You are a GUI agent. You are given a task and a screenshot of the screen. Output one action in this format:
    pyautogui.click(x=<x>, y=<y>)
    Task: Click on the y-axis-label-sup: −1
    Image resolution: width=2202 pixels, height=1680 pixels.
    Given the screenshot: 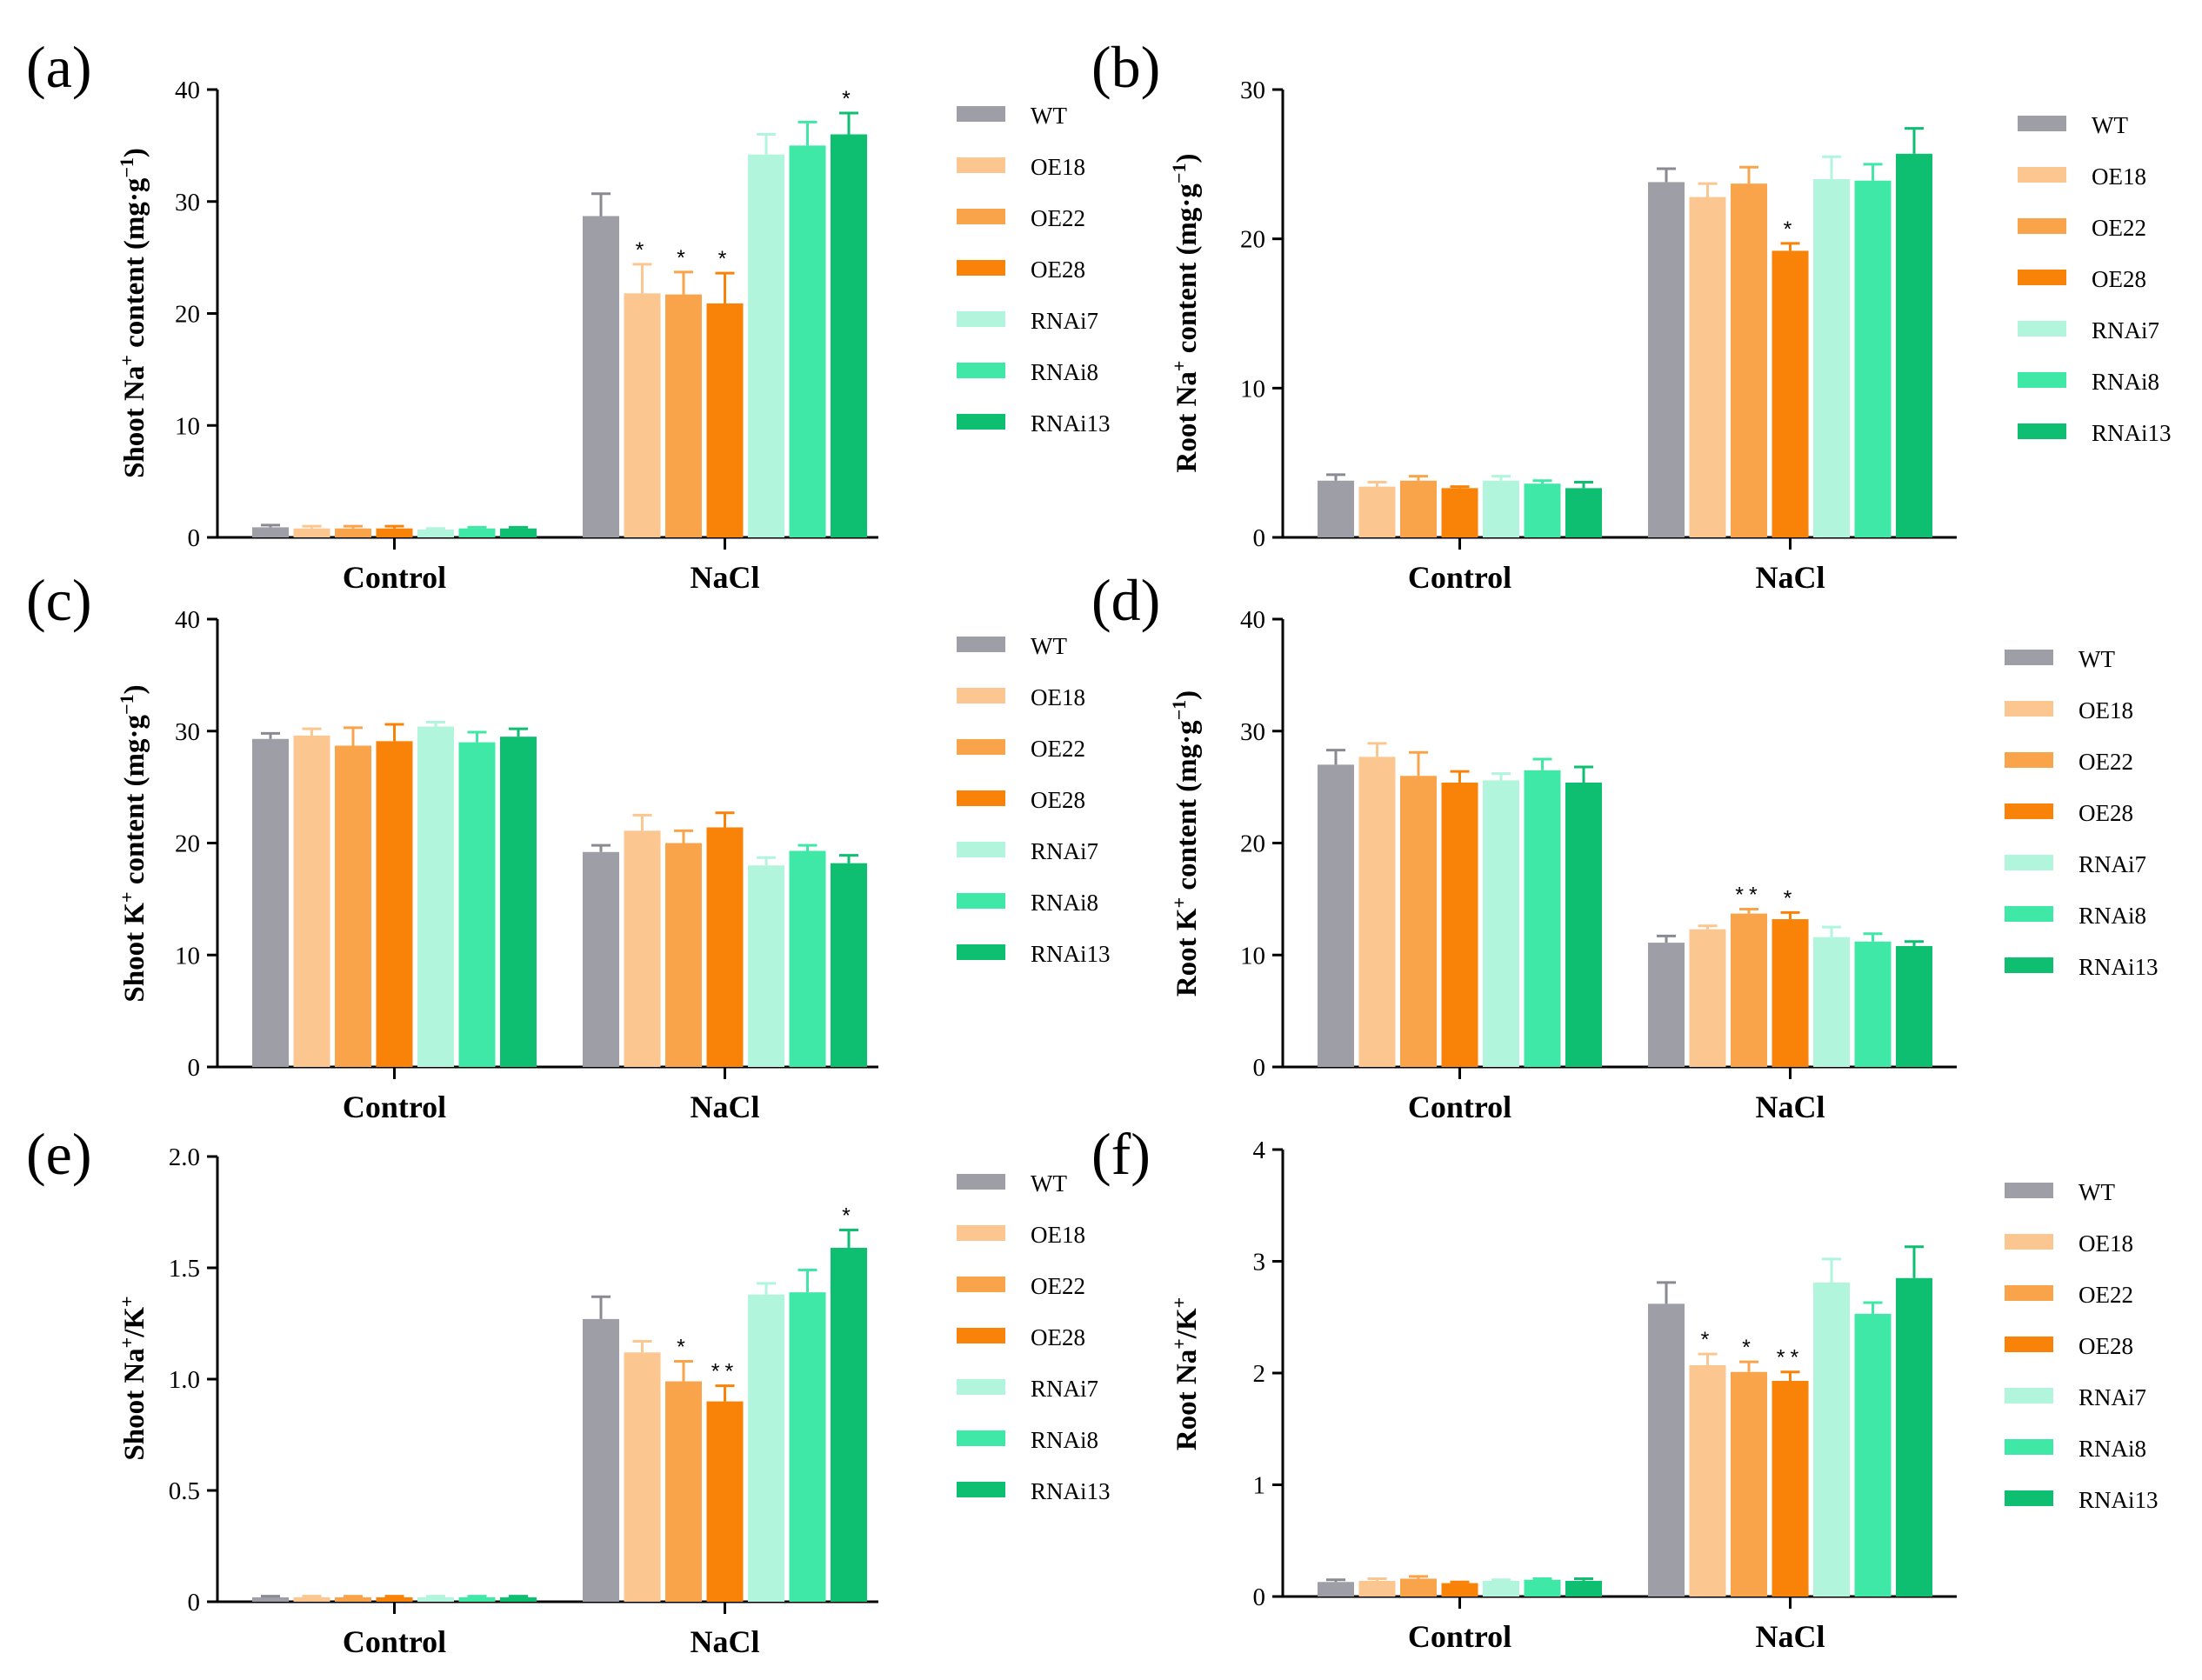 What is the action you would take?
    pyautogui.click(x=126, y=167)
    